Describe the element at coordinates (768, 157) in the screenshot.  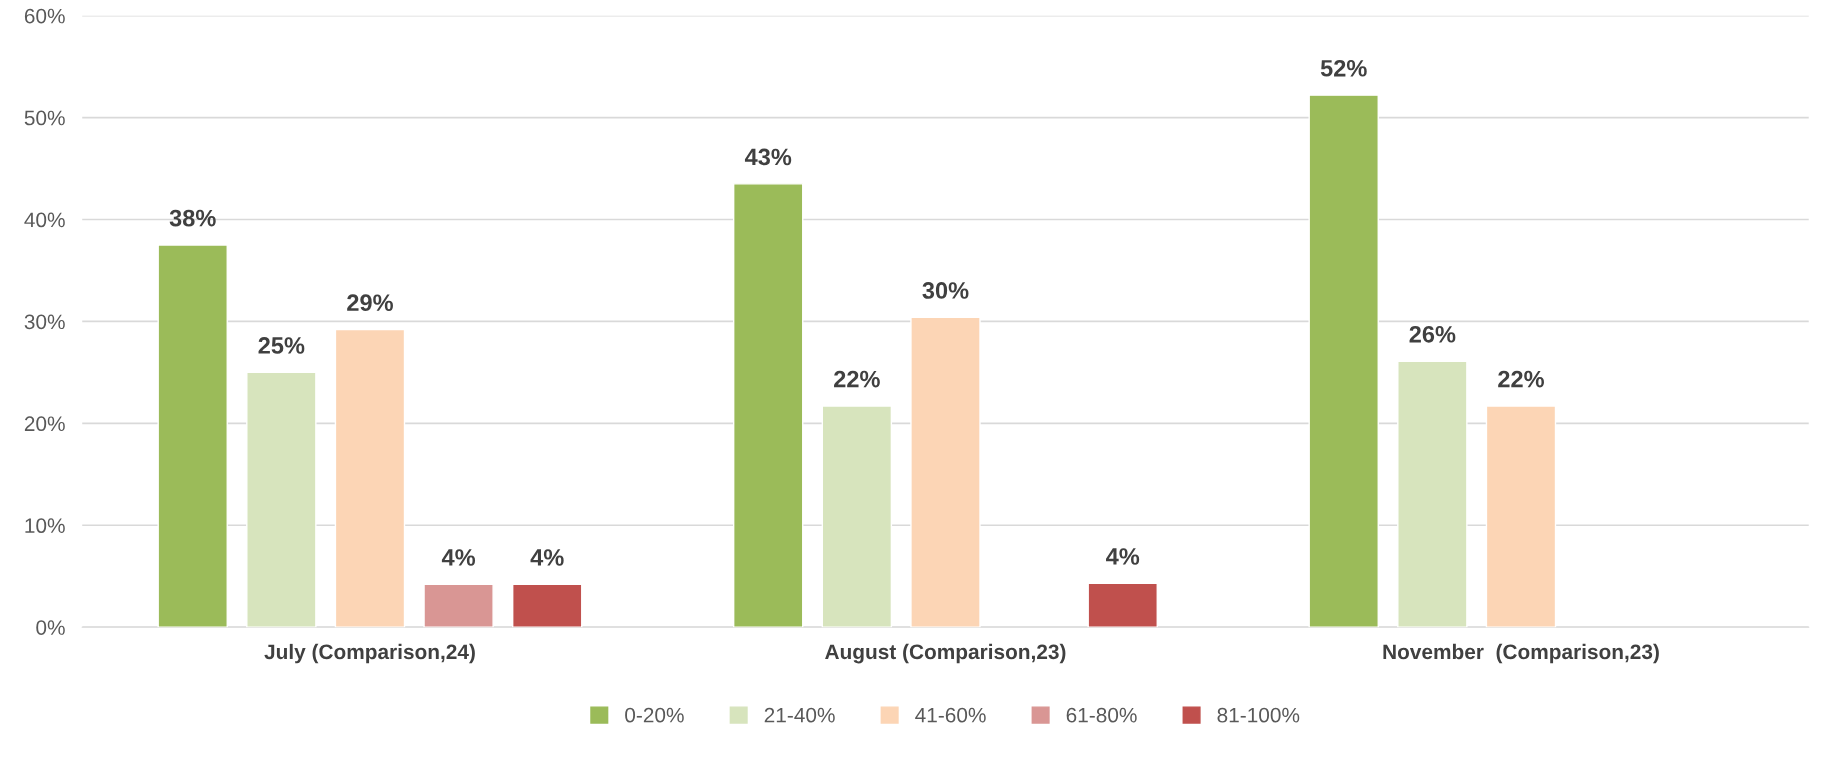
I see `data-label: 43%` at that location.